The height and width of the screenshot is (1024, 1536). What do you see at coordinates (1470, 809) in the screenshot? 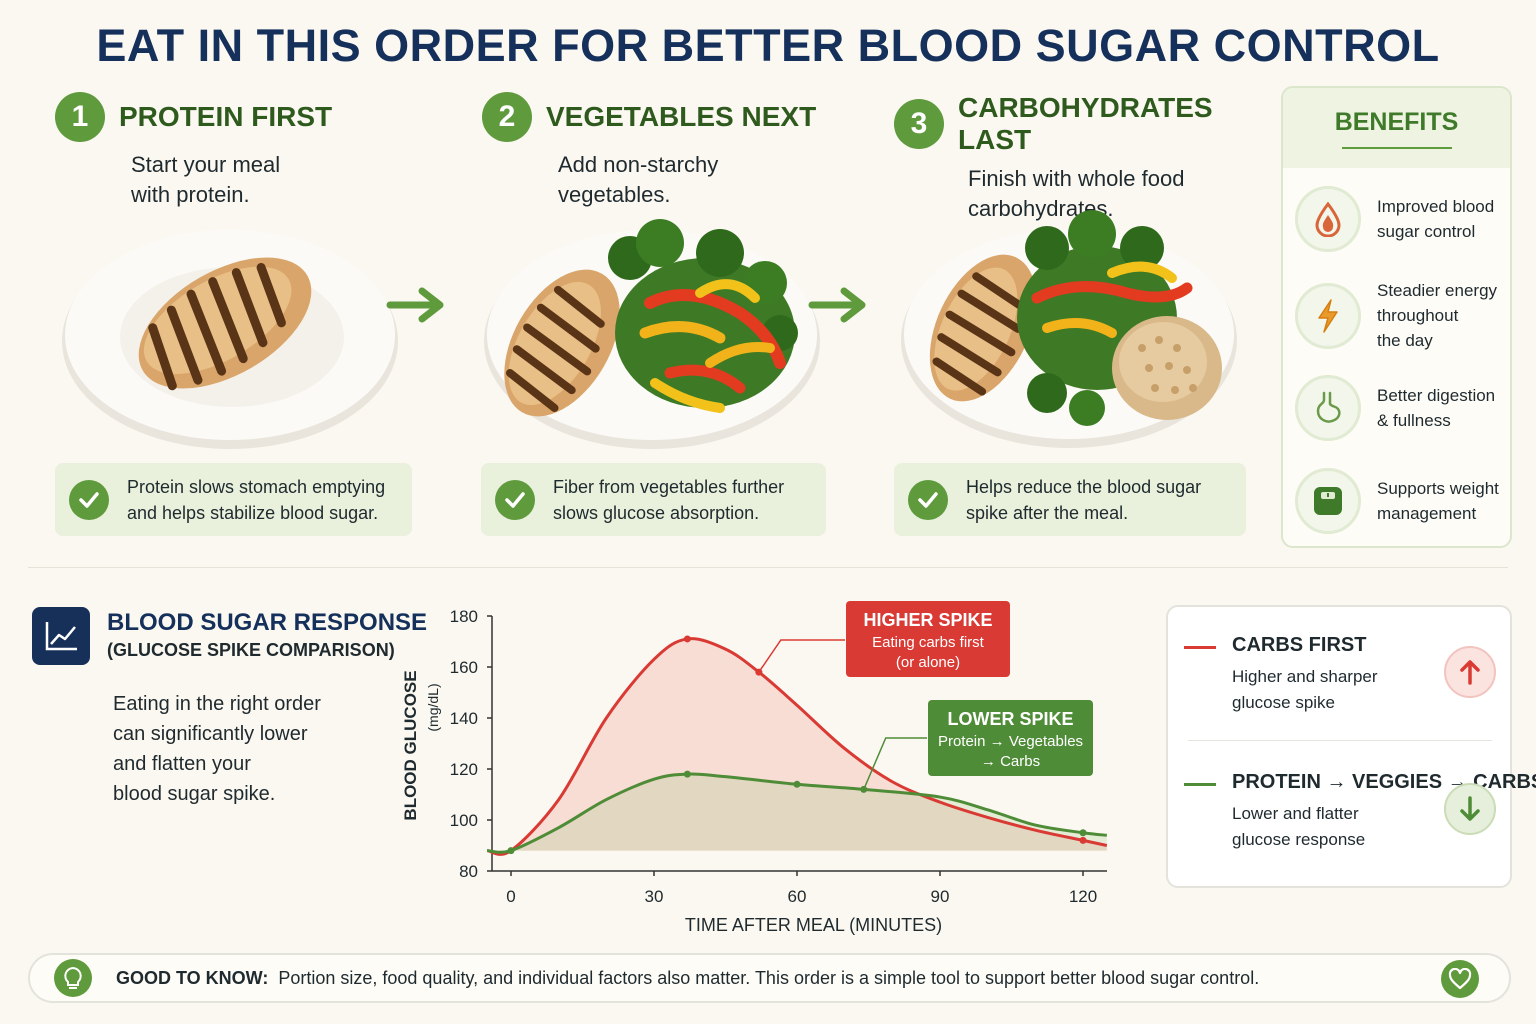
I see `arrow-down-icon` at bounding box center [1470, 809].